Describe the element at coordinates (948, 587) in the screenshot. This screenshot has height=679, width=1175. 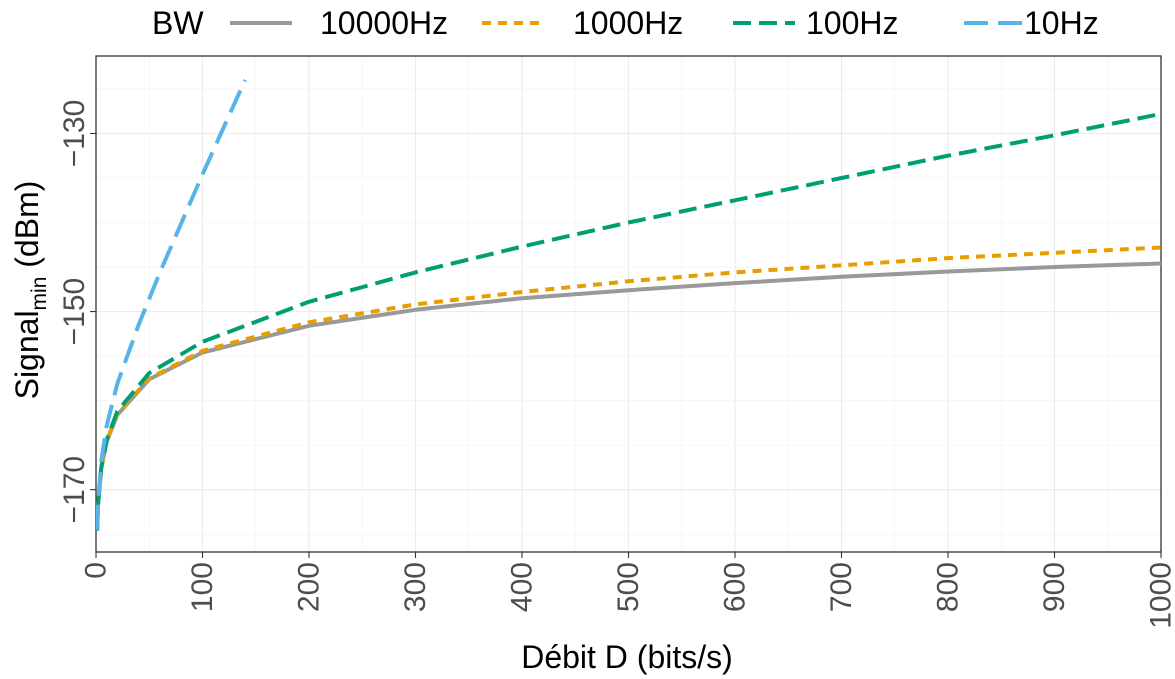
I see `x-tick-label: 800` at that location.